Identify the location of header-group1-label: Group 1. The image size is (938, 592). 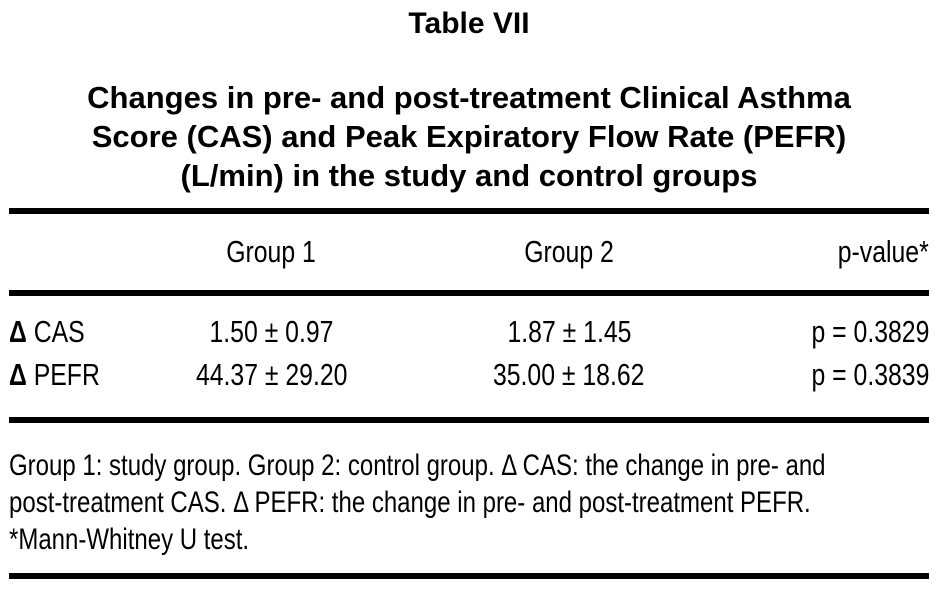
(271, 251).